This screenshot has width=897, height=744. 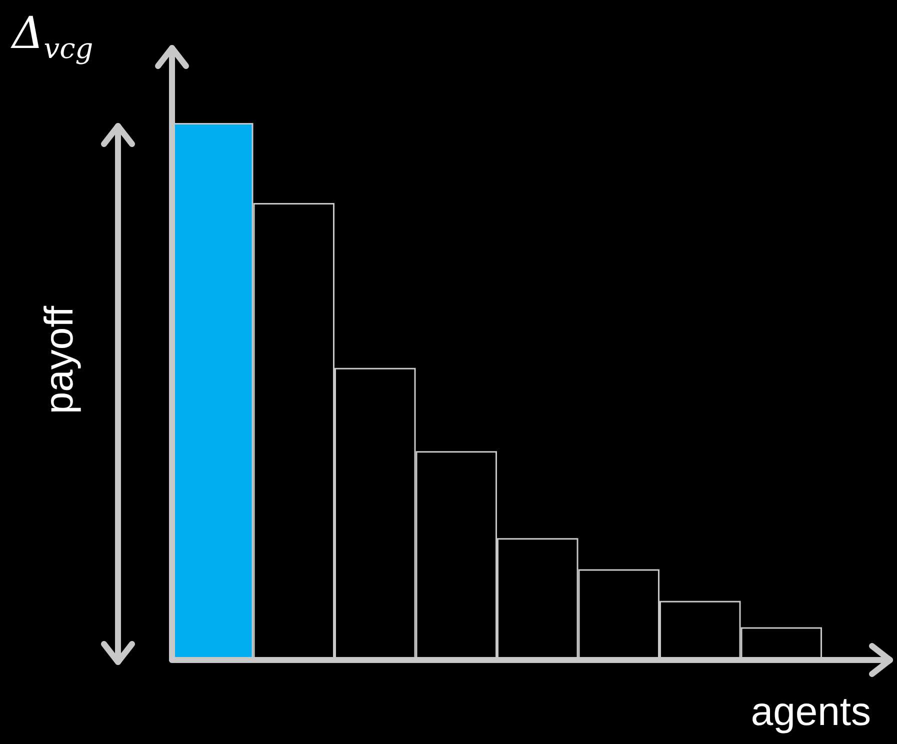 I want to click on x-axis-title: agents, so click(x=810, y=712).